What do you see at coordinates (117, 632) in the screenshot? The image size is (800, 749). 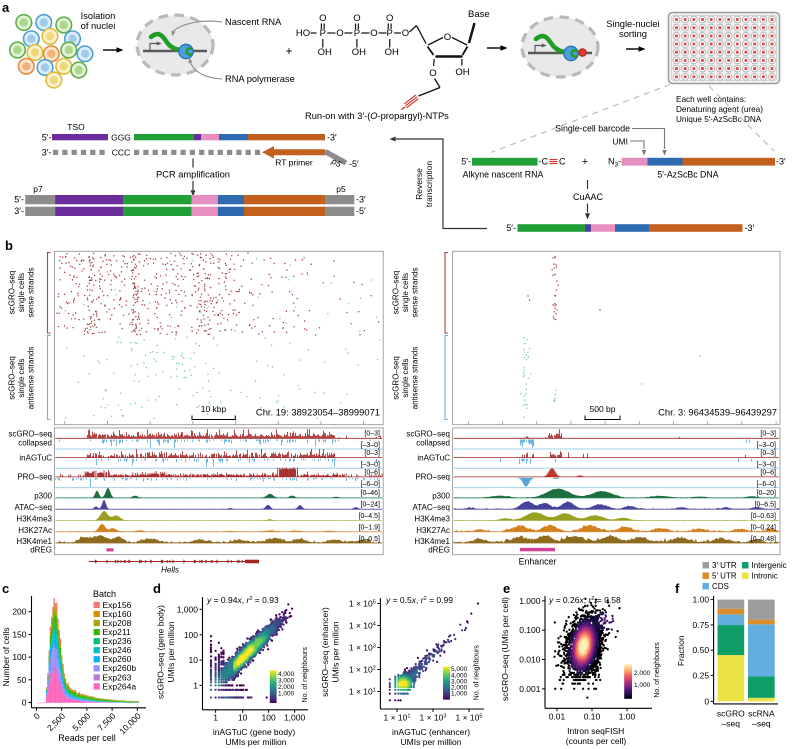 I see `svg-text: Exp211` at bounding box center [117, 632].